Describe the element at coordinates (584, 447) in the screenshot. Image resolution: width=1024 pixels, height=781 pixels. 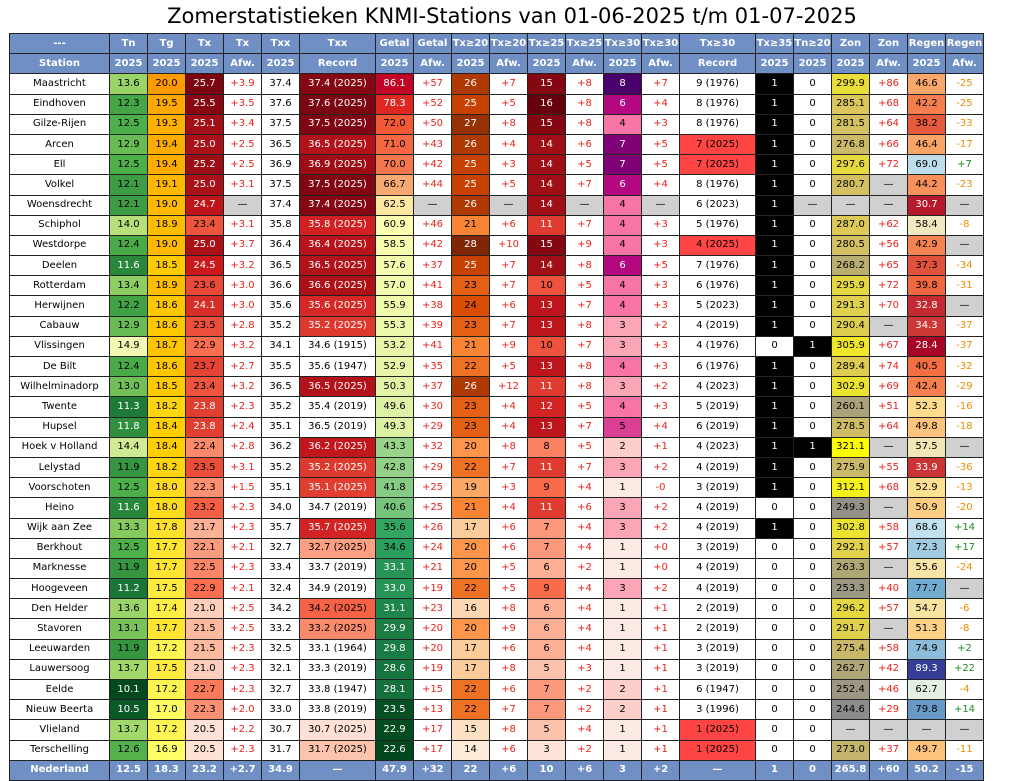
I see `cell-tx25-afw: +5` at that location.